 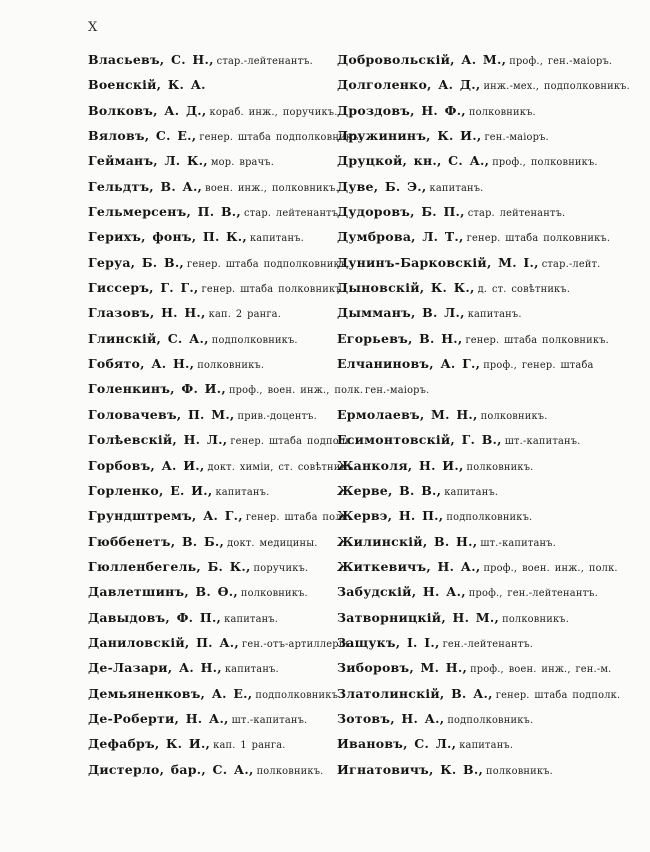 What do you see at coordinates (487, 742) in the screenshot?
I see `list-item: Ивановъ, С. Л., капитанъ.` at bounding box center [487, 742].